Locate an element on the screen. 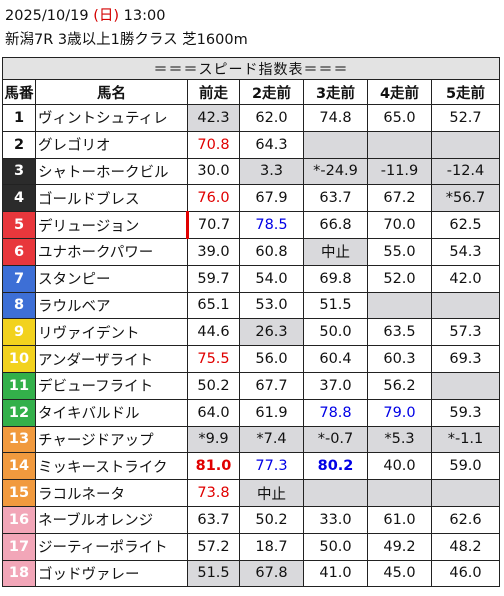  horse-number: 12 is located at coordinates (19, 412).